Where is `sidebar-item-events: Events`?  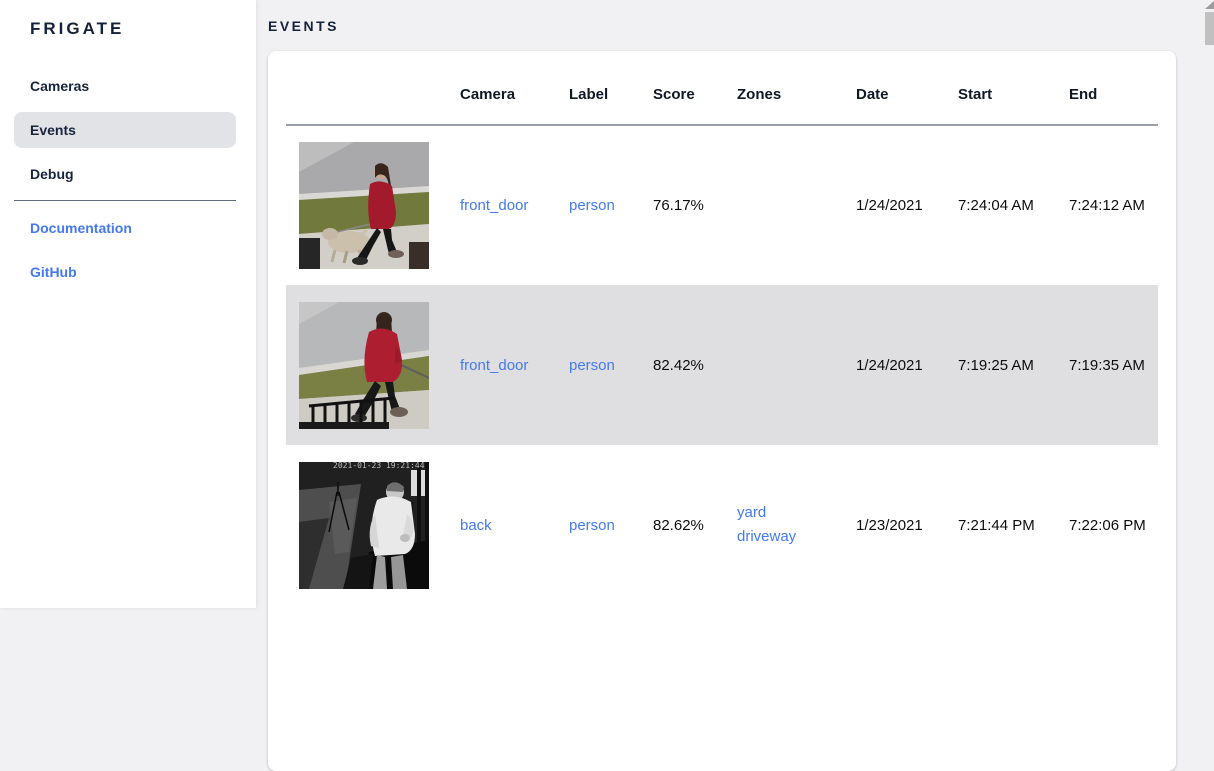 sidebar-item-events: Events is located at coordinates (125, 130).